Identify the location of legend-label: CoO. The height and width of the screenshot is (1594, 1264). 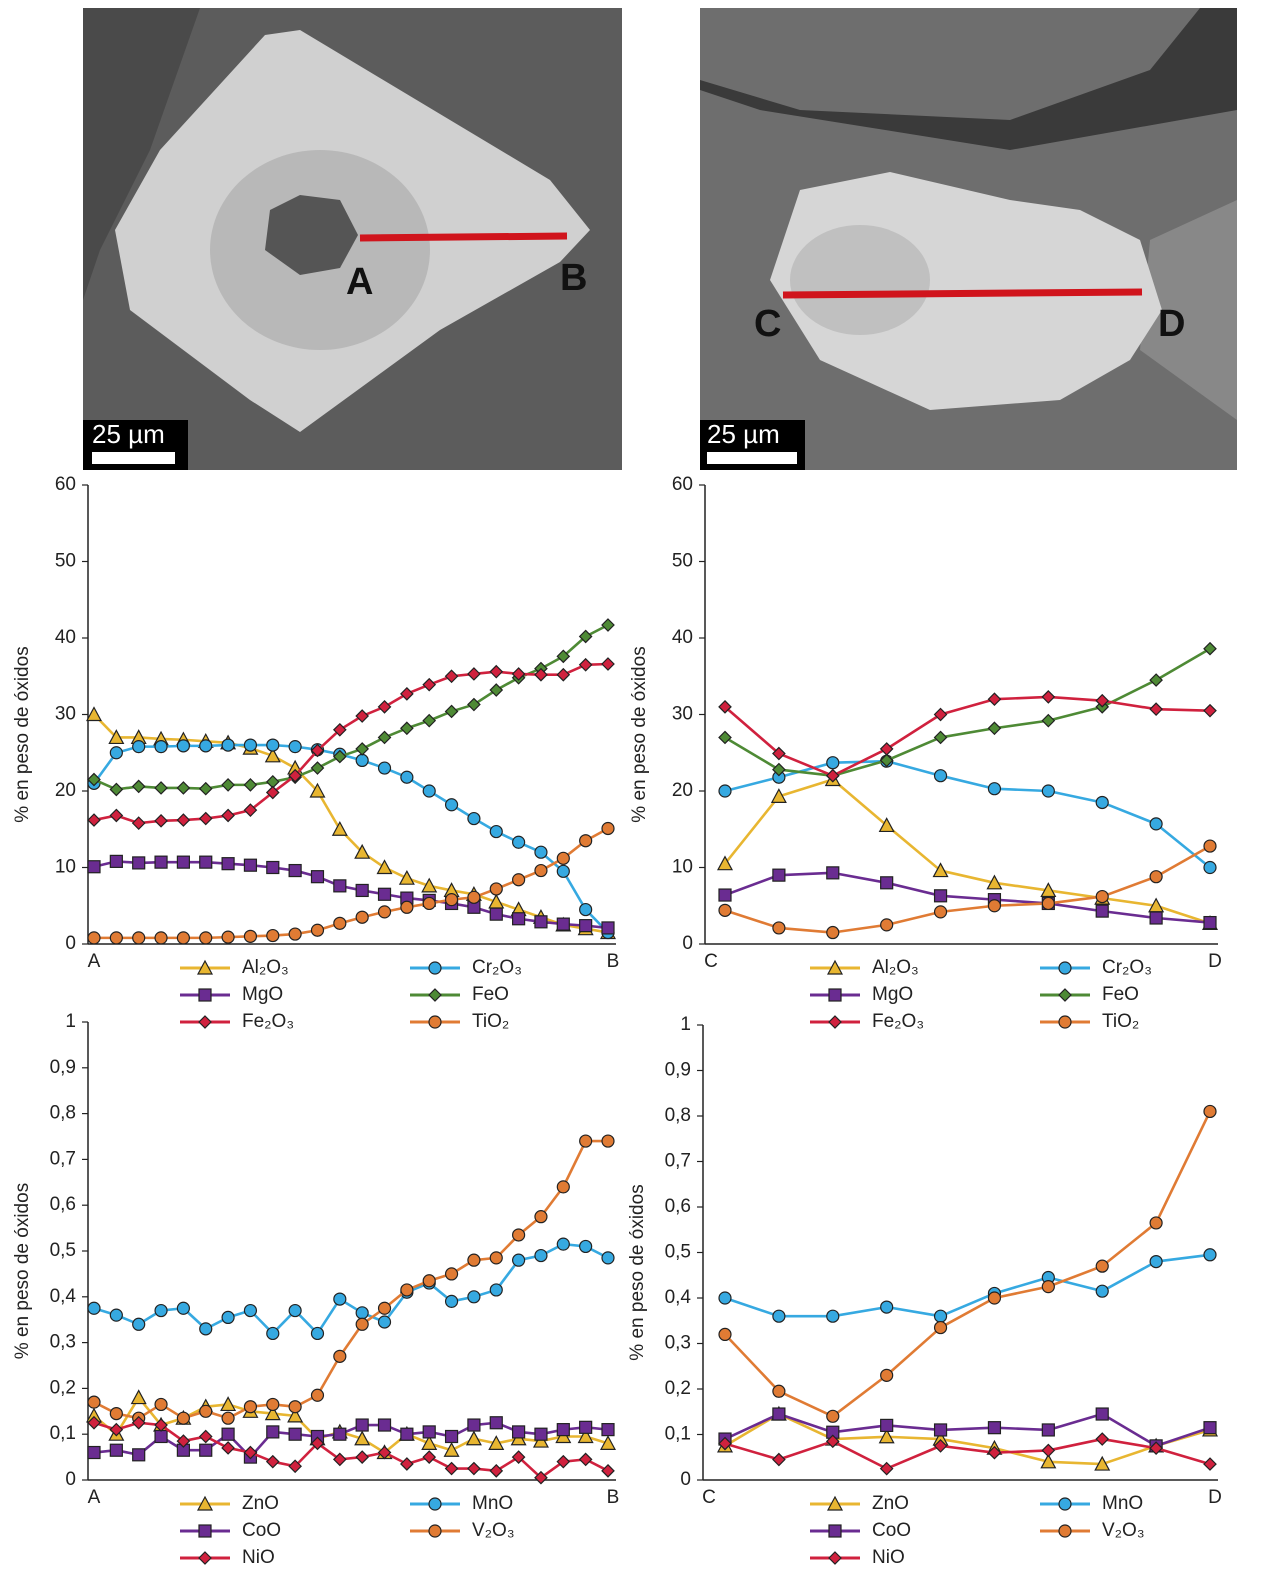
(261, 1530).